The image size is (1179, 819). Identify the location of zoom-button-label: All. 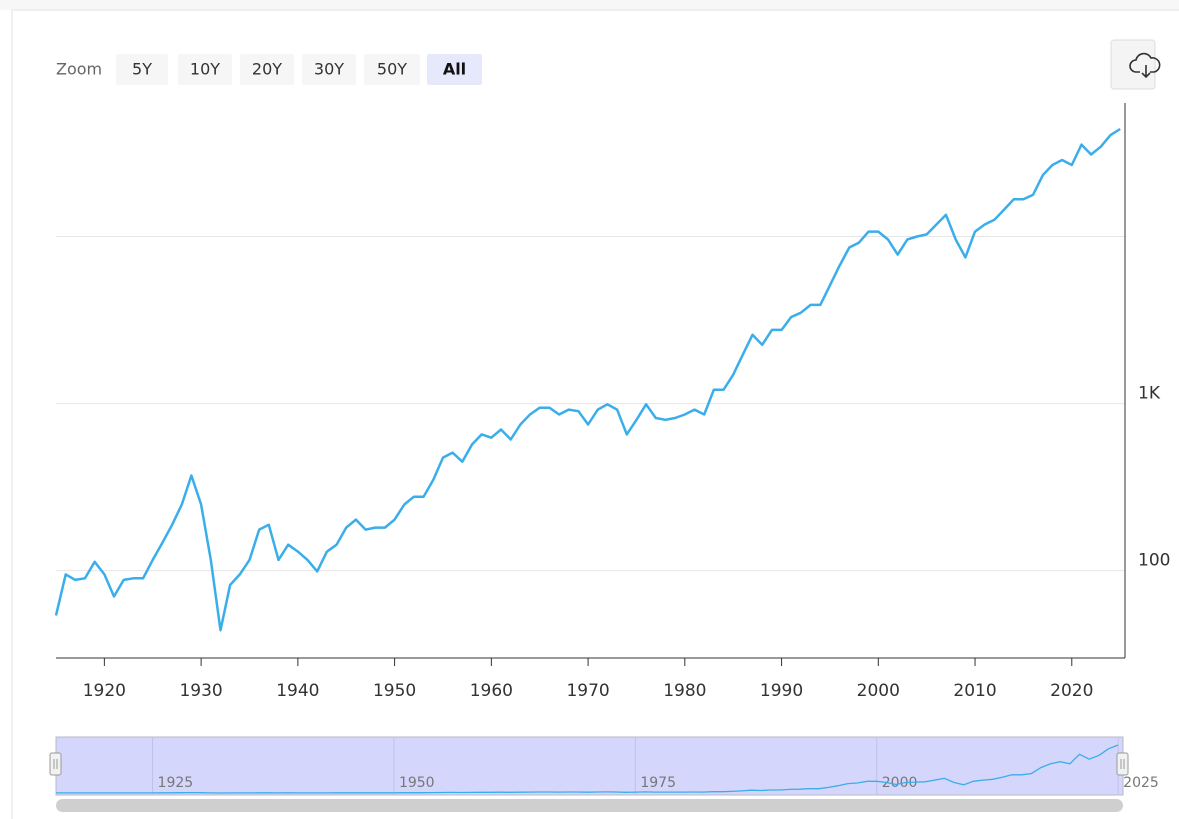
(454, 69).